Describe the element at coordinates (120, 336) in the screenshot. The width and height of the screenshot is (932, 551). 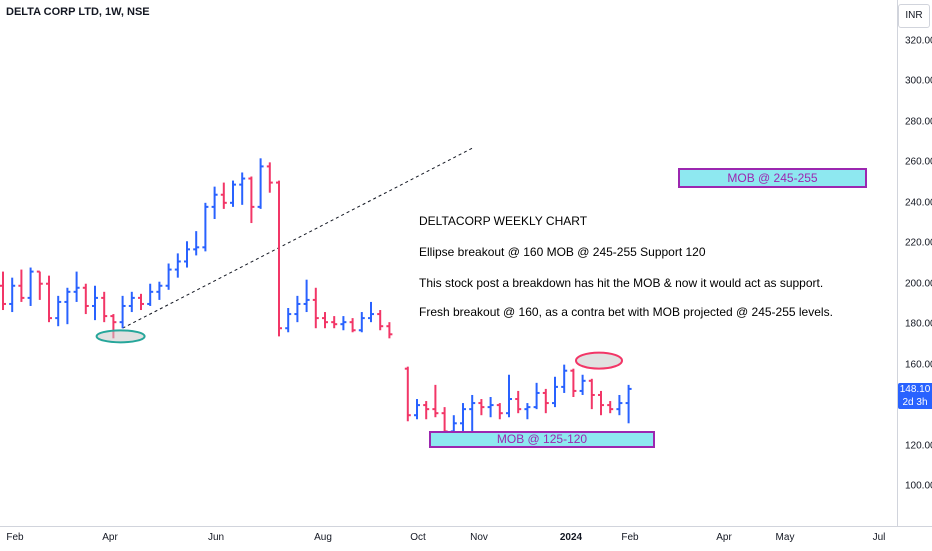
I see `breakout-ellipse-low` at that location.